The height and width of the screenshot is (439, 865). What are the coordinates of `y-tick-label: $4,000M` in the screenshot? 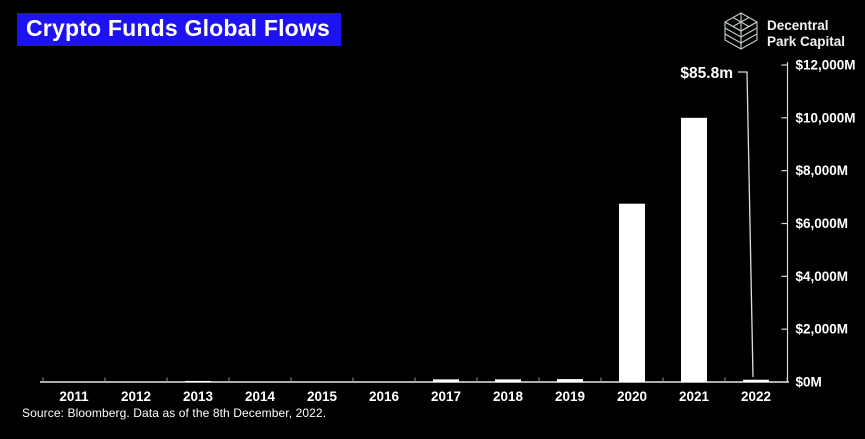 It's located at (822, 276).